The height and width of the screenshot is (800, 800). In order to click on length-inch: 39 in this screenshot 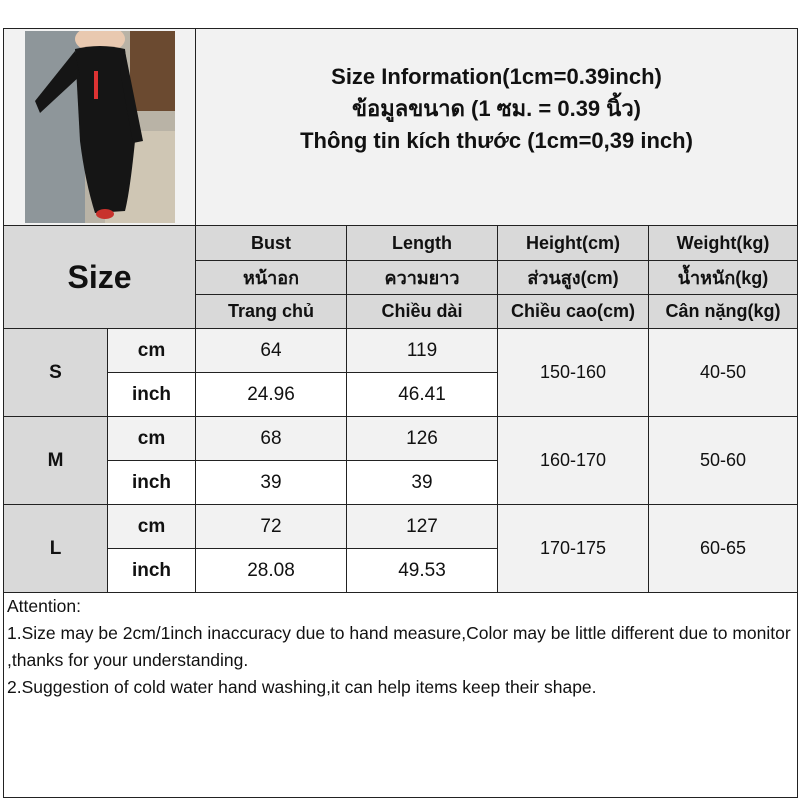, I will do `click(422, 482)`.